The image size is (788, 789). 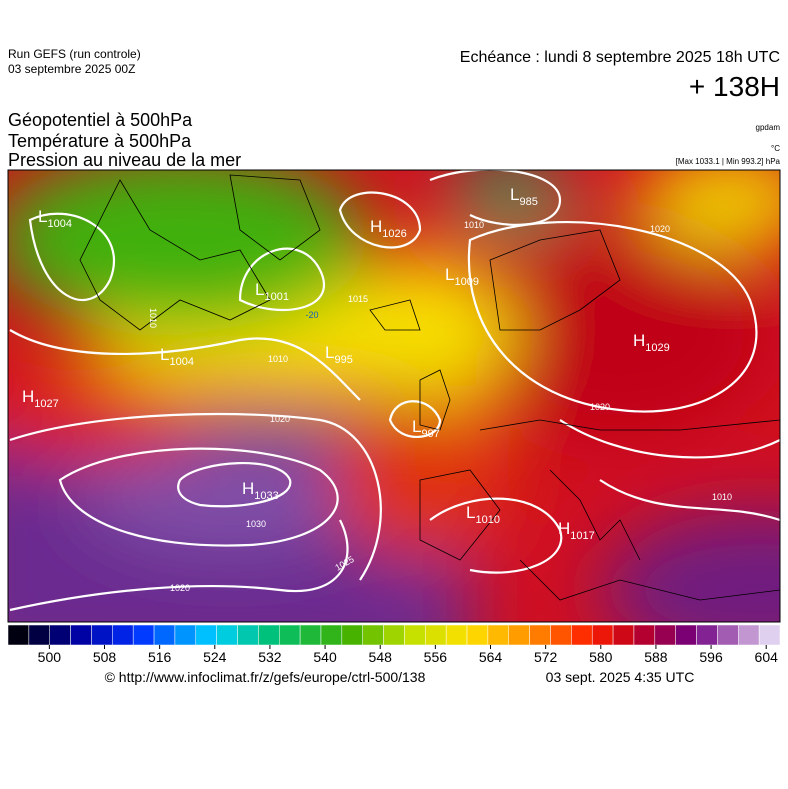 I want to click on colorbar-tick-label: 500, so click(x=50, y=657).